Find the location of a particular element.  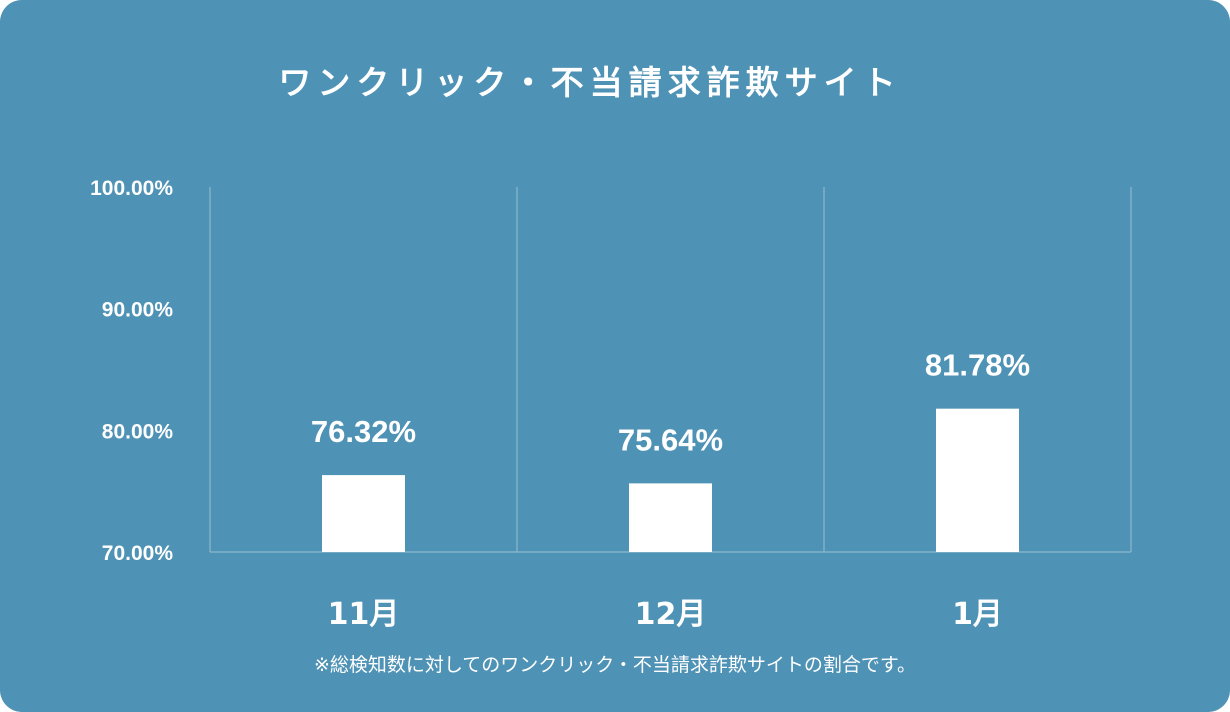

y-tick-label: 100.00% is located at coordinates (131, 188).